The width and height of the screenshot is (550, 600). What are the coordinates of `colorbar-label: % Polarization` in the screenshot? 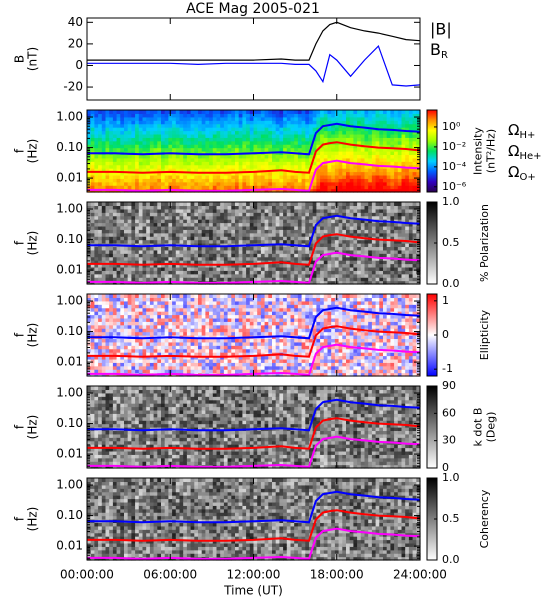 It's located at (484, 243).